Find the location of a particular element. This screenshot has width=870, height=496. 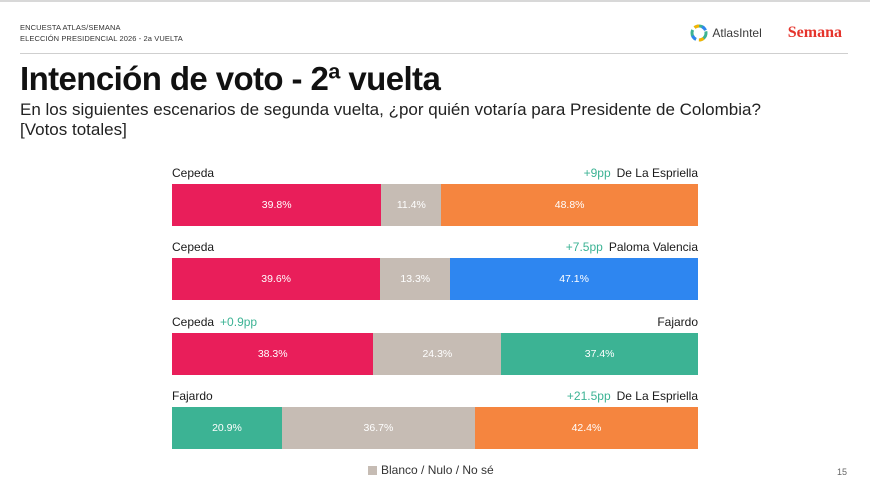

stacked-bar: 39.8% 11.4% 48.8% is located at coordinates (435, 205).